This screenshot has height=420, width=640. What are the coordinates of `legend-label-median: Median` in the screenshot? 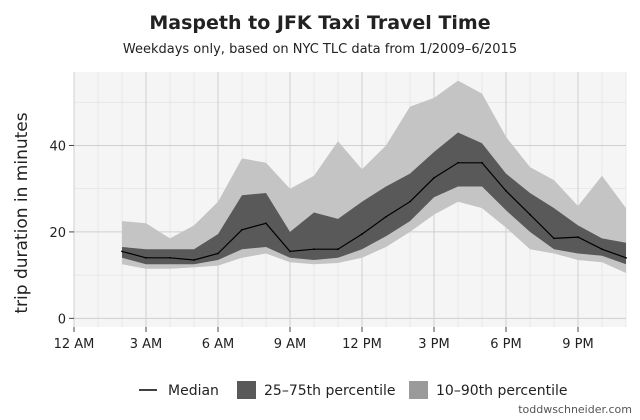 It's located at (193, 391).